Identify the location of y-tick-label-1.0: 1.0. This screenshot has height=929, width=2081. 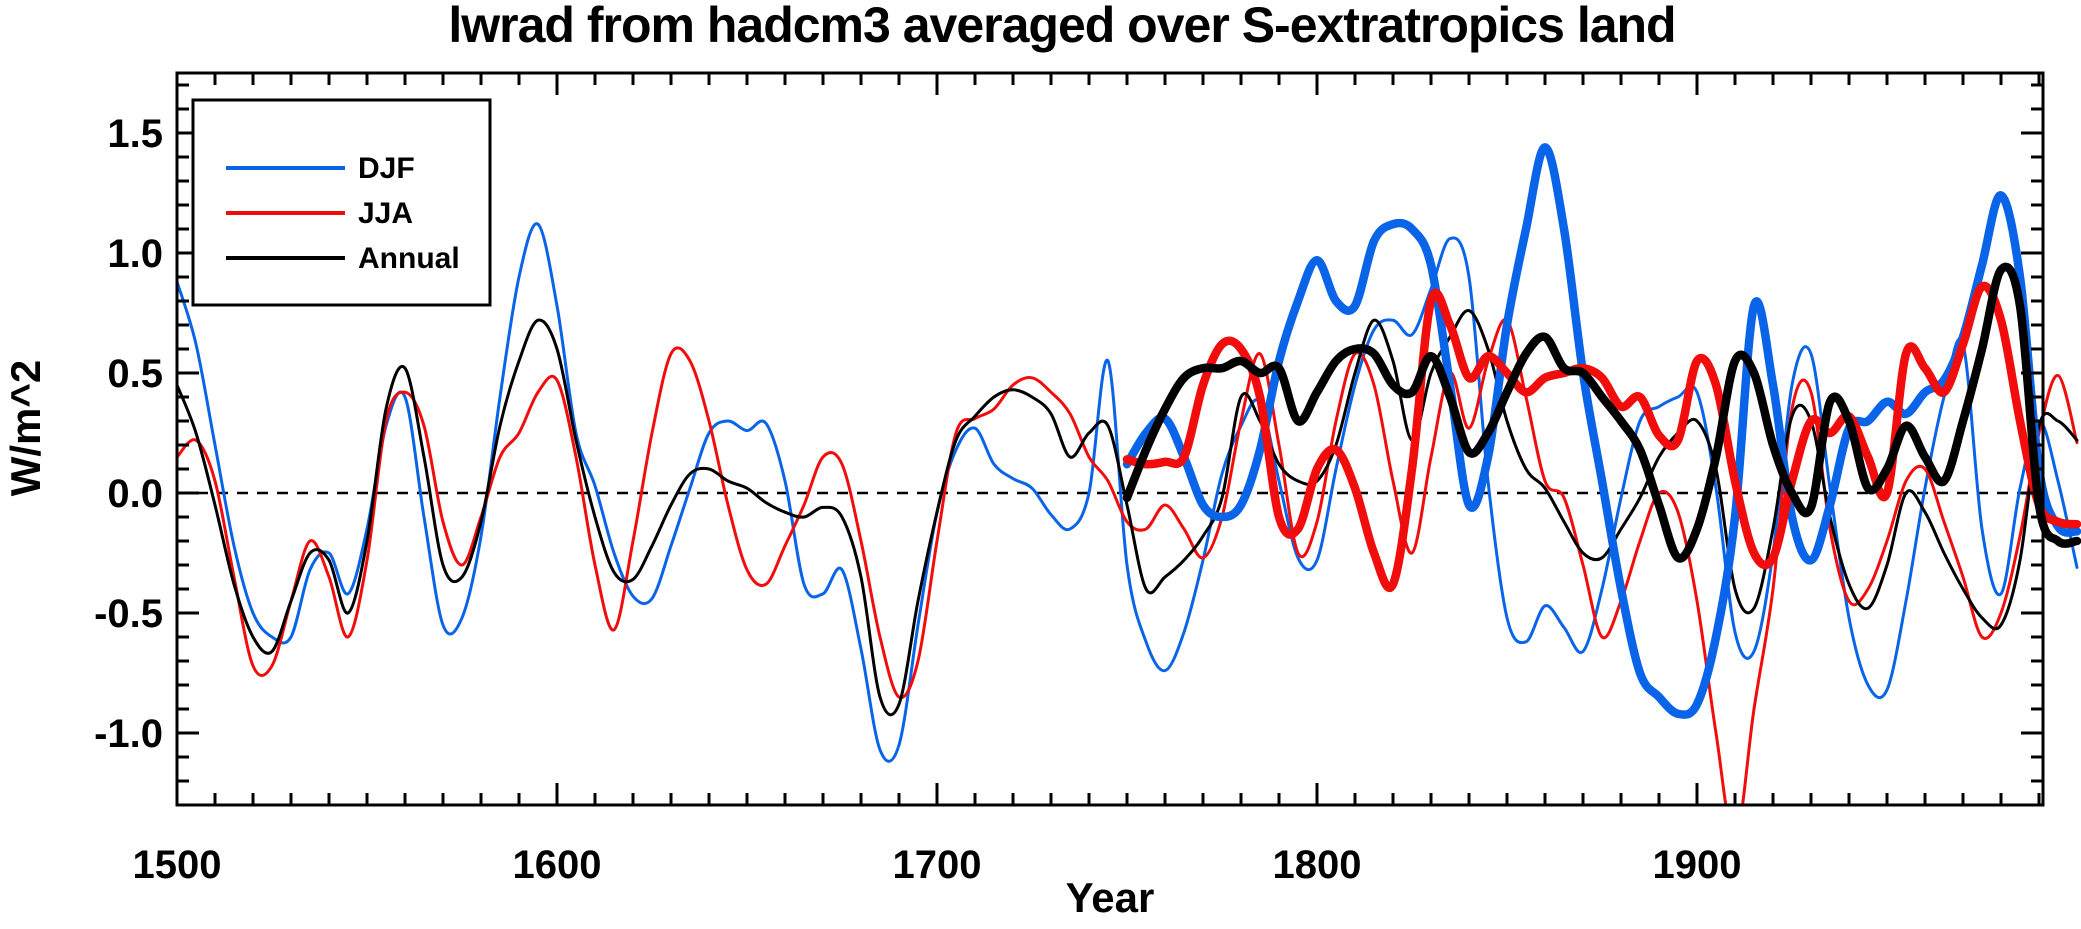
(135, 254).